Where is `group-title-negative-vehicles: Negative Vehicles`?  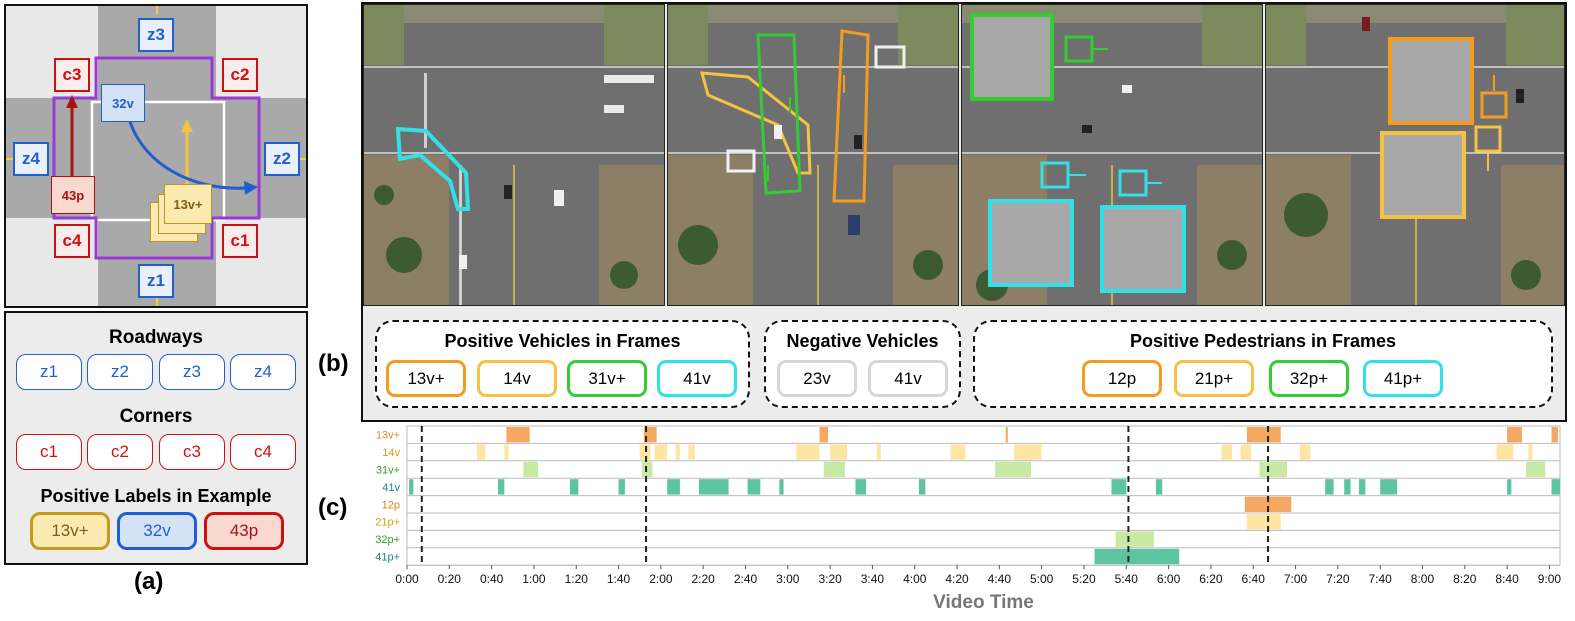
group-title-negative-vehicles: Negative Vehicles is located at coordinates (862, 341).